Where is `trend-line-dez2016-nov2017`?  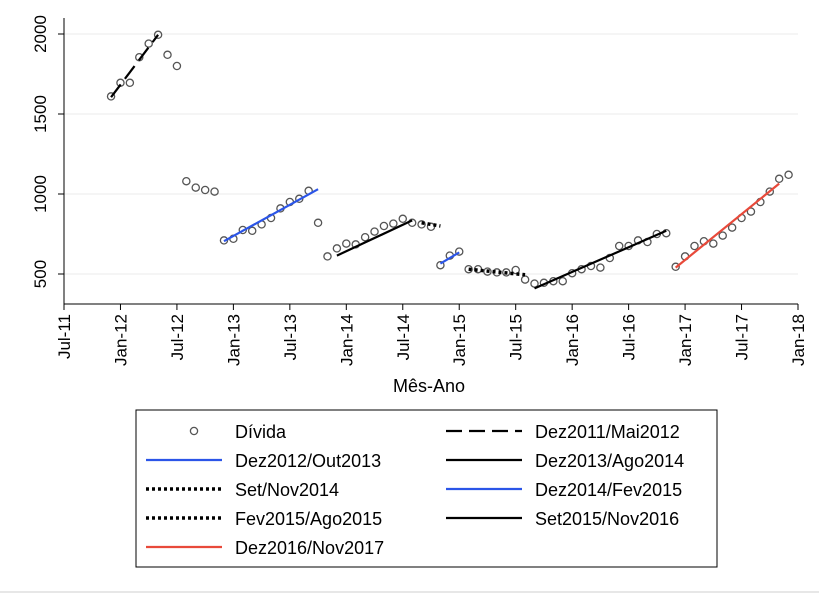
trend-line-dez2016-nov2017 is located at coordinates (727, 225).